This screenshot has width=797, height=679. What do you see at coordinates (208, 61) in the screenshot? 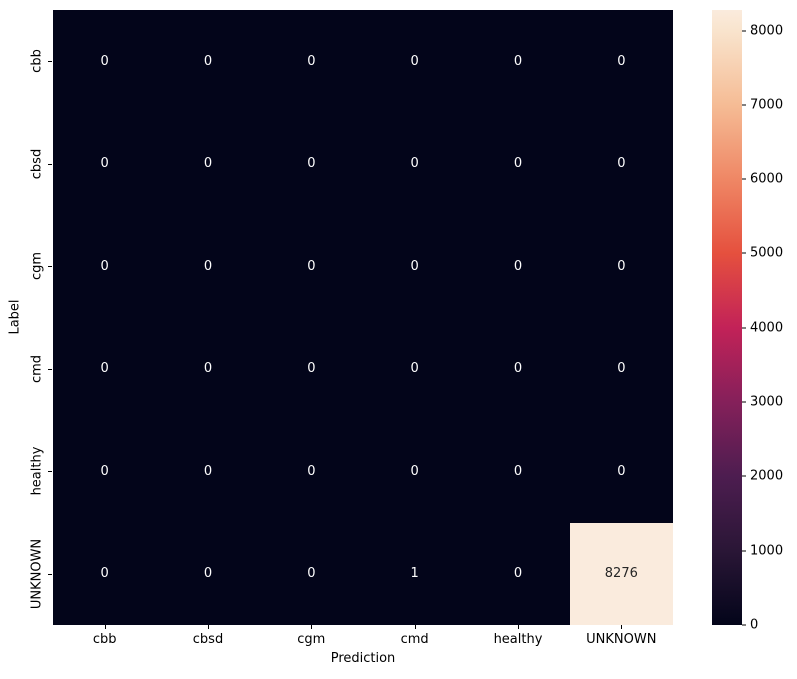
I see `heatmap-cell-cbb-cbsd: 0` at bounding box center [208, 61].